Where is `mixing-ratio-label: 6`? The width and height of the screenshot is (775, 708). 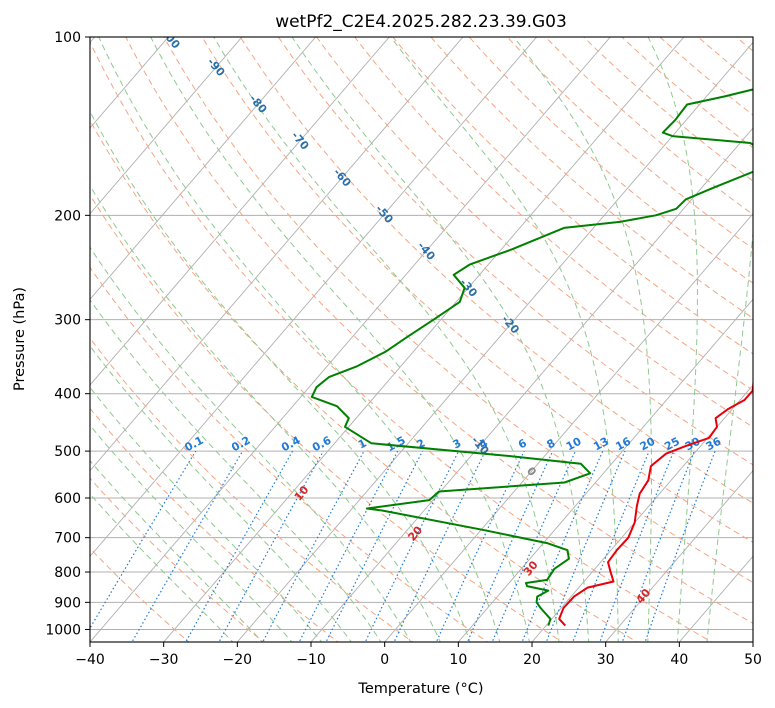 mixing-ratio-label: 6 is located at coordinates (522, 443).